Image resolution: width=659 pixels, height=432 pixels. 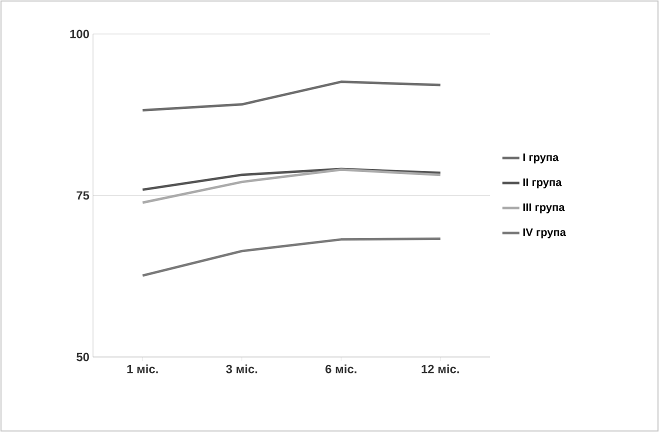 What do you see at coordinates (341, 369) in the screenshot?
I see `x-tick-label: 6 міс.` at bounding box center [341, 369].